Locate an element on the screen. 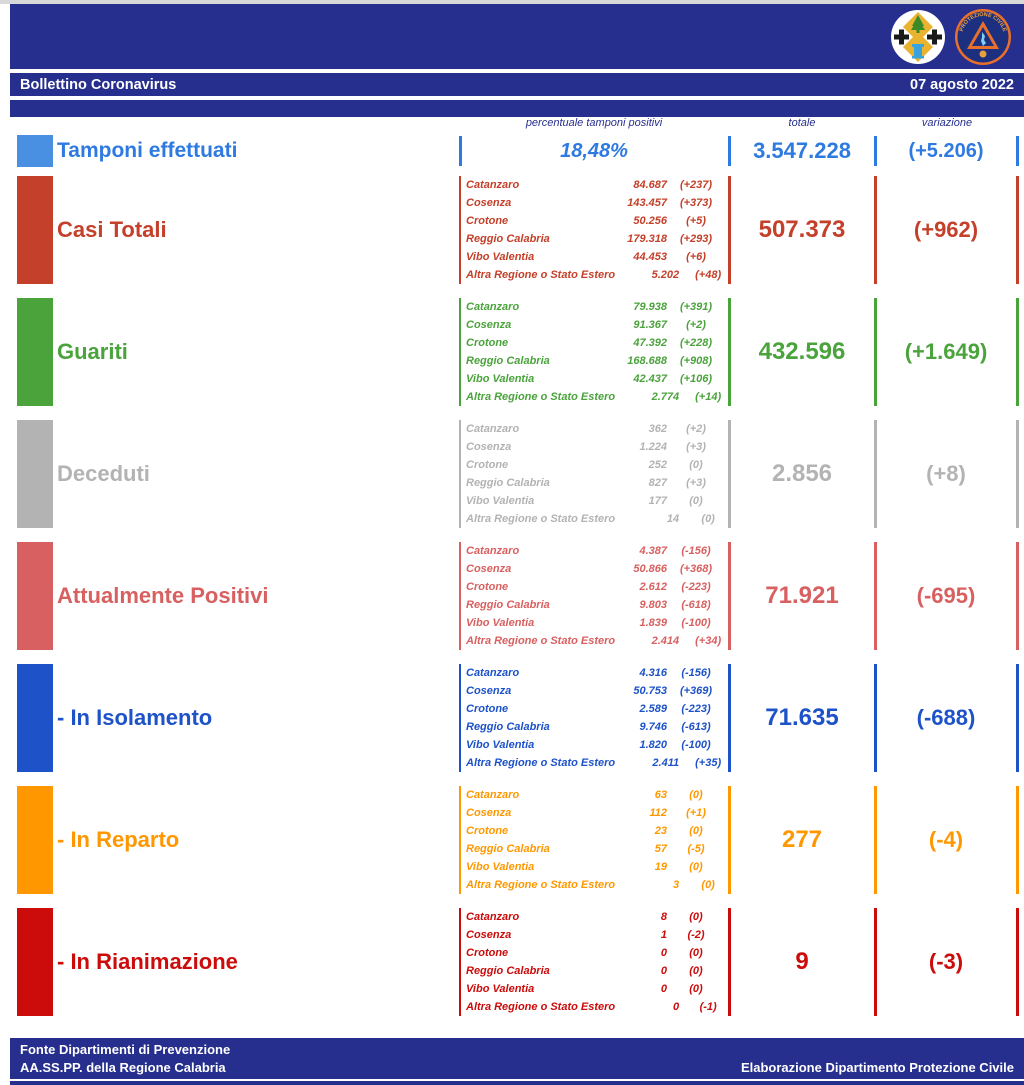 The height and width of the screenshot is (1085, 1024). province-variation: (-613) is located at coordinates (696, 727).